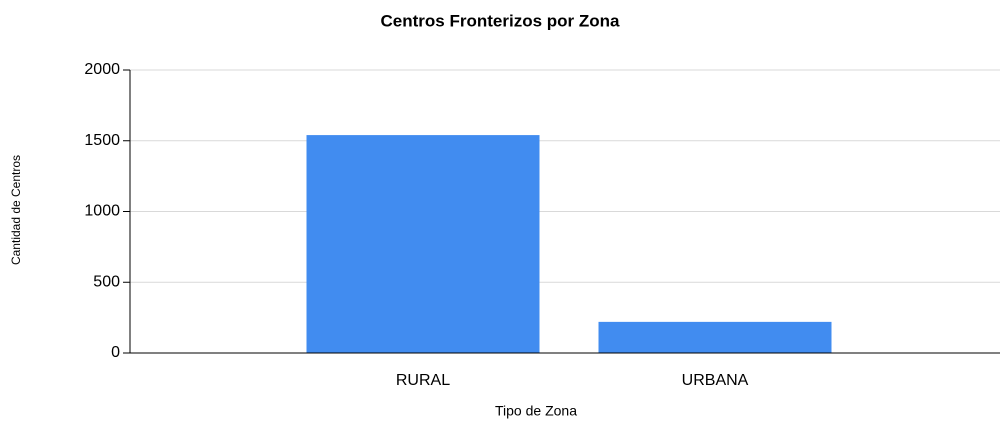 This screenshot has height=426, width=1000. What do you see at coordinates (423, 380) in the screenshot?
I see `x-tick-label: RURAL` at bounding box center [423, 380].